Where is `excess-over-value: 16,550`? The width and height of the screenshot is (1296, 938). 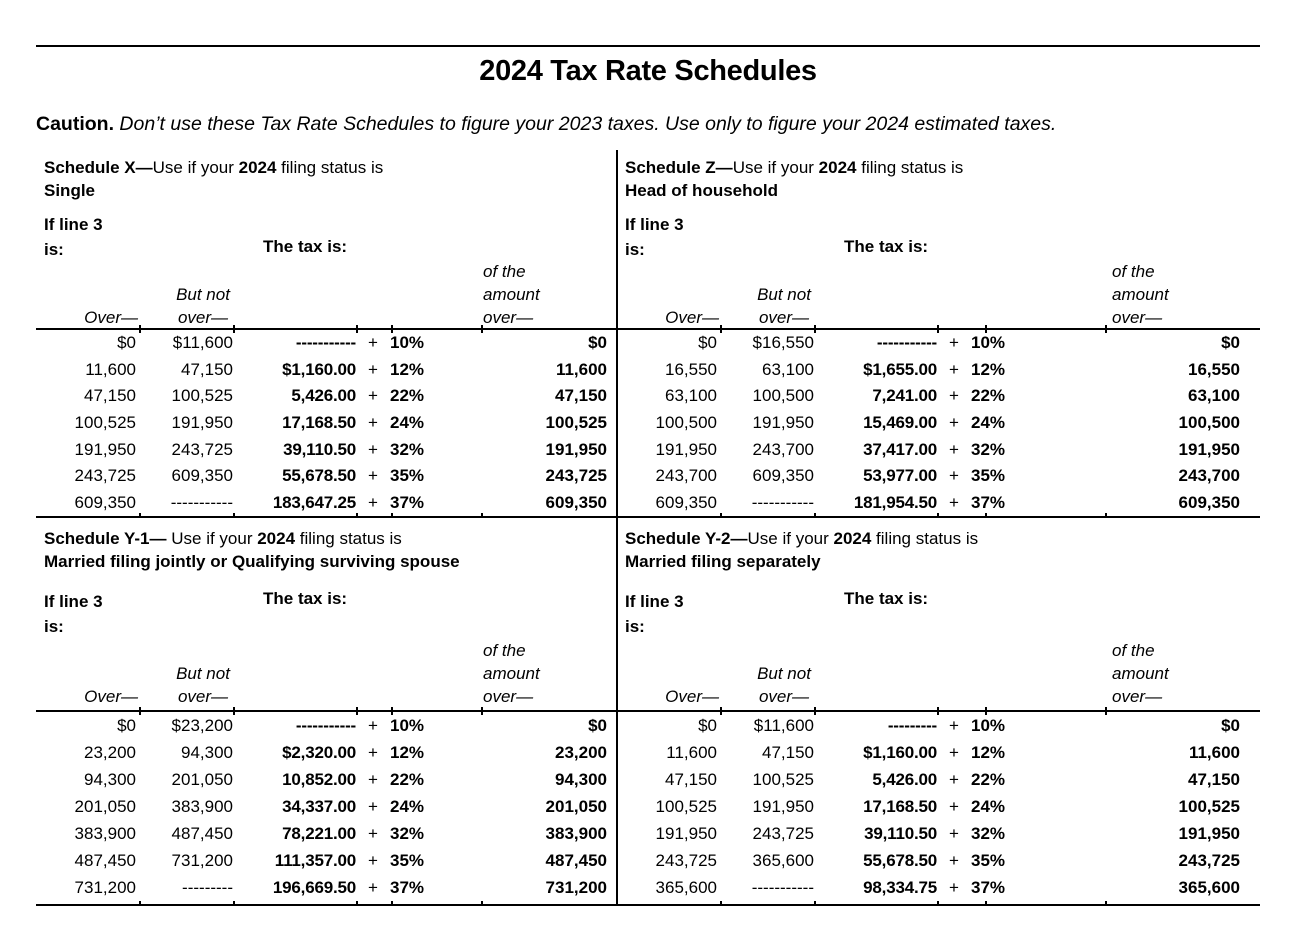 excess-over-value: 16,550 is located at coordinates (1214, 369).